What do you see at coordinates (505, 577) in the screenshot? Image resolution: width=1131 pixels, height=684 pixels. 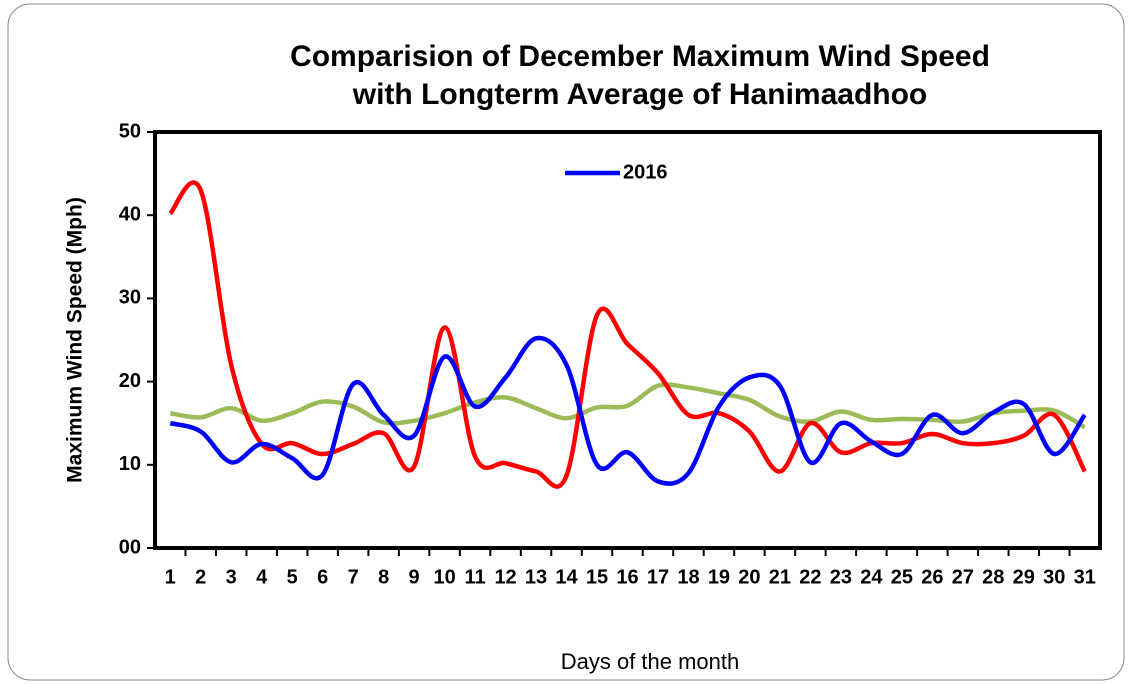 I see `x-tick-label: 12` at bounding box center [505, 577].